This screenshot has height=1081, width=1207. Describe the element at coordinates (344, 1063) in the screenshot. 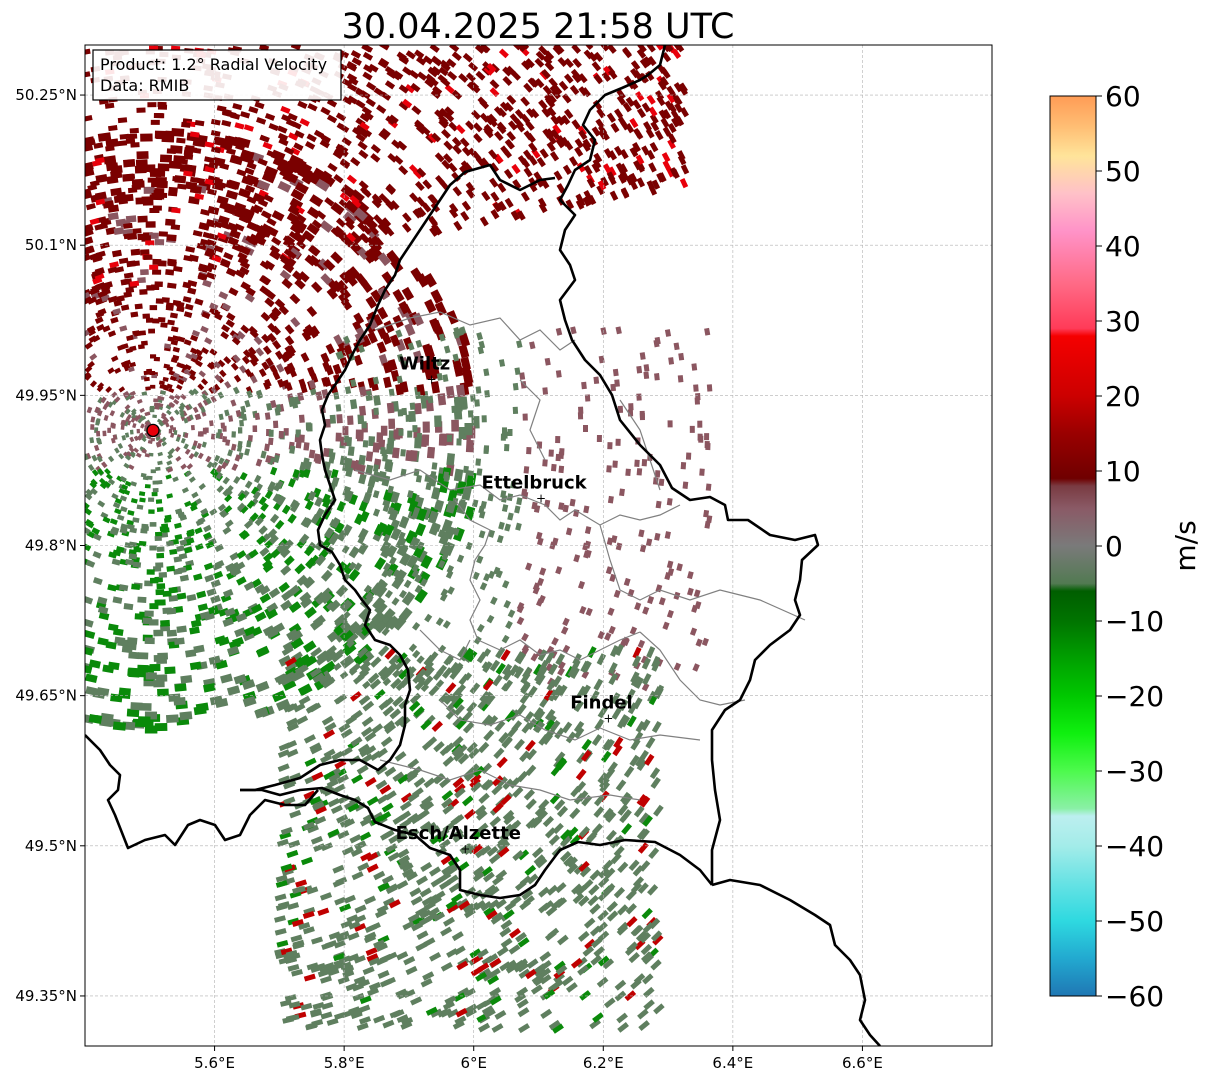

I see `x-tick-label: 5.8°E` at that location.